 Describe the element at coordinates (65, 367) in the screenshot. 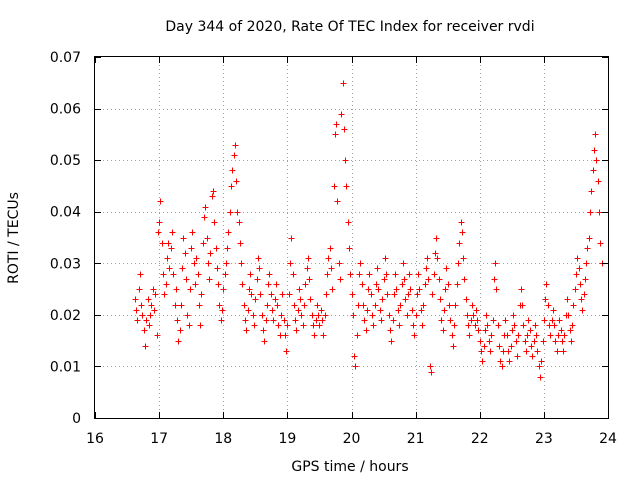

I see `y-tick-label: 0.01` at that location.